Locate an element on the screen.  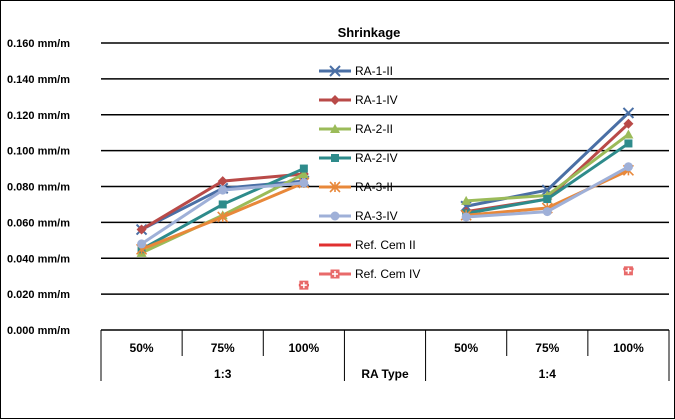
legend-label: RA-2-IV is located at coordinates (376, 158).